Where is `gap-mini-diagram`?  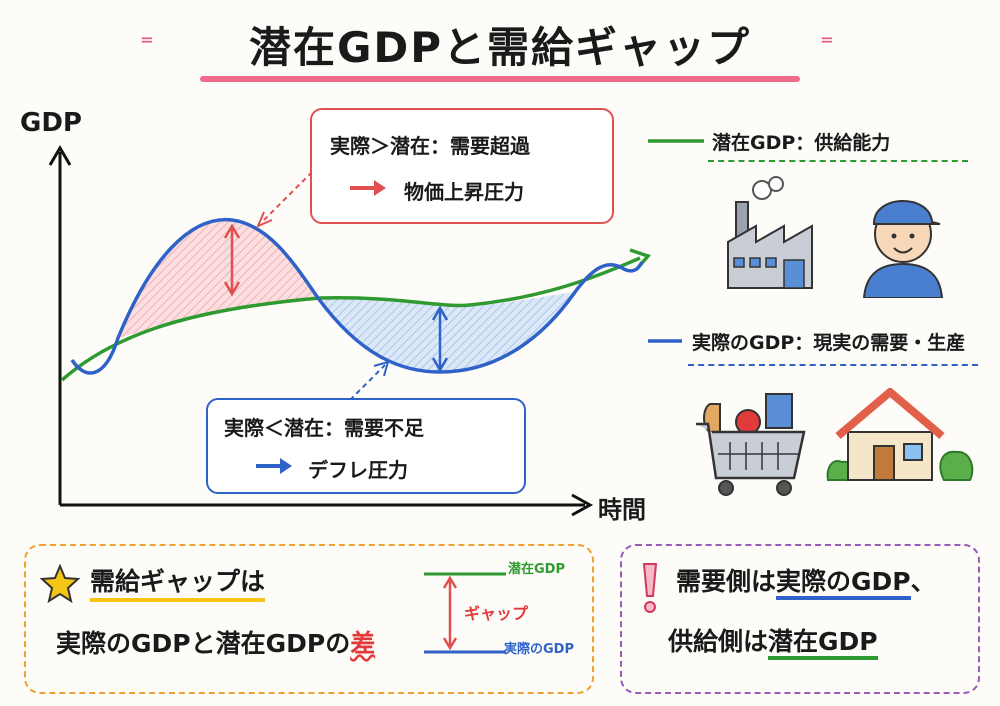 gap-mini-diagram is located at coordinates (465, 613).